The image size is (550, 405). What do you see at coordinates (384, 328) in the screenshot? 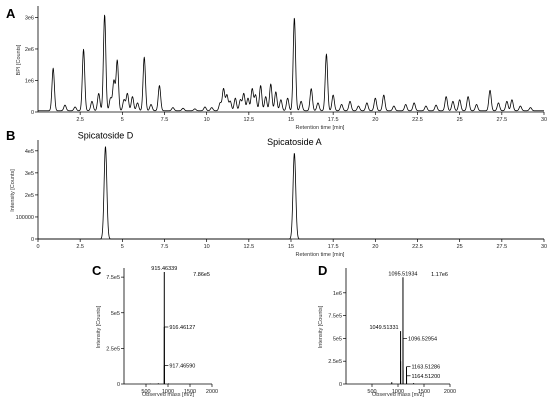
I see `peak-mz-label: 1049.51331` at bounding box center [384, 328].